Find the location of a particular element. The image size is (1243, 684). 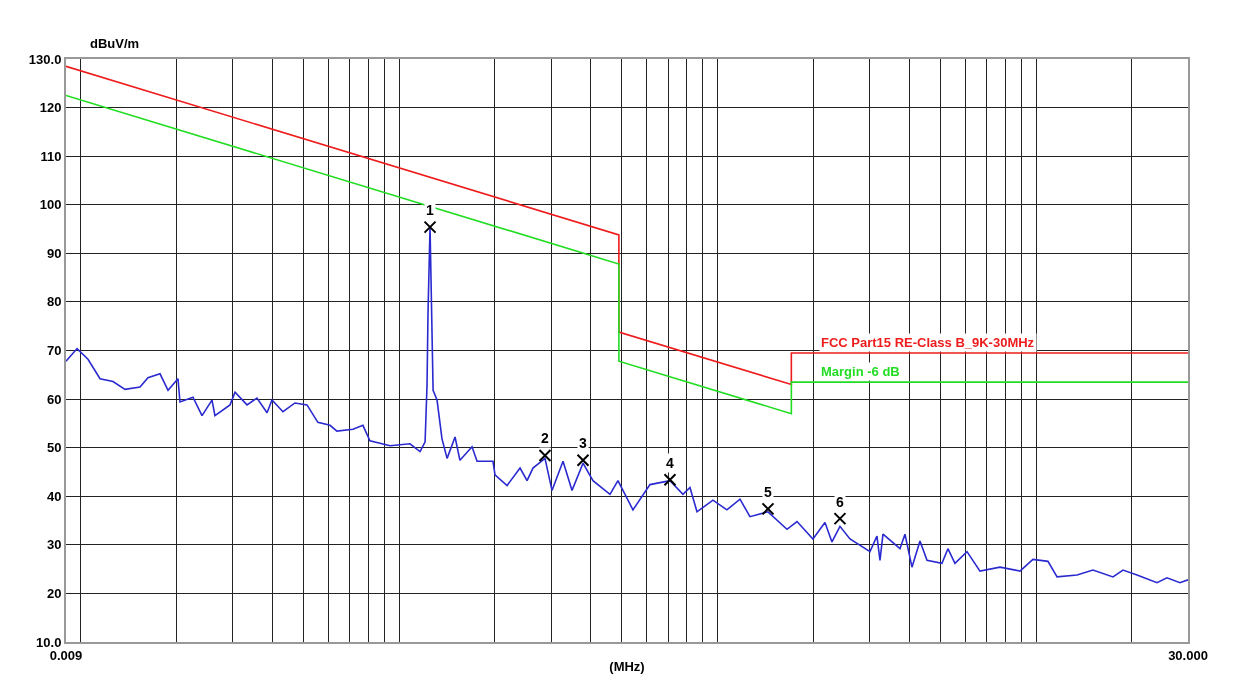

annotation: 1 is located at coordinates (430, 210).